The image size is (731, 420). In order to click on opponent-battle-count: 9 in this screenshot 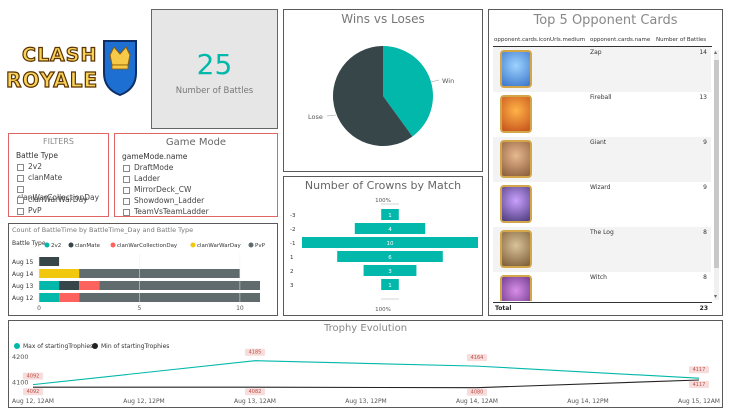, I will do `click(705, 142)`.